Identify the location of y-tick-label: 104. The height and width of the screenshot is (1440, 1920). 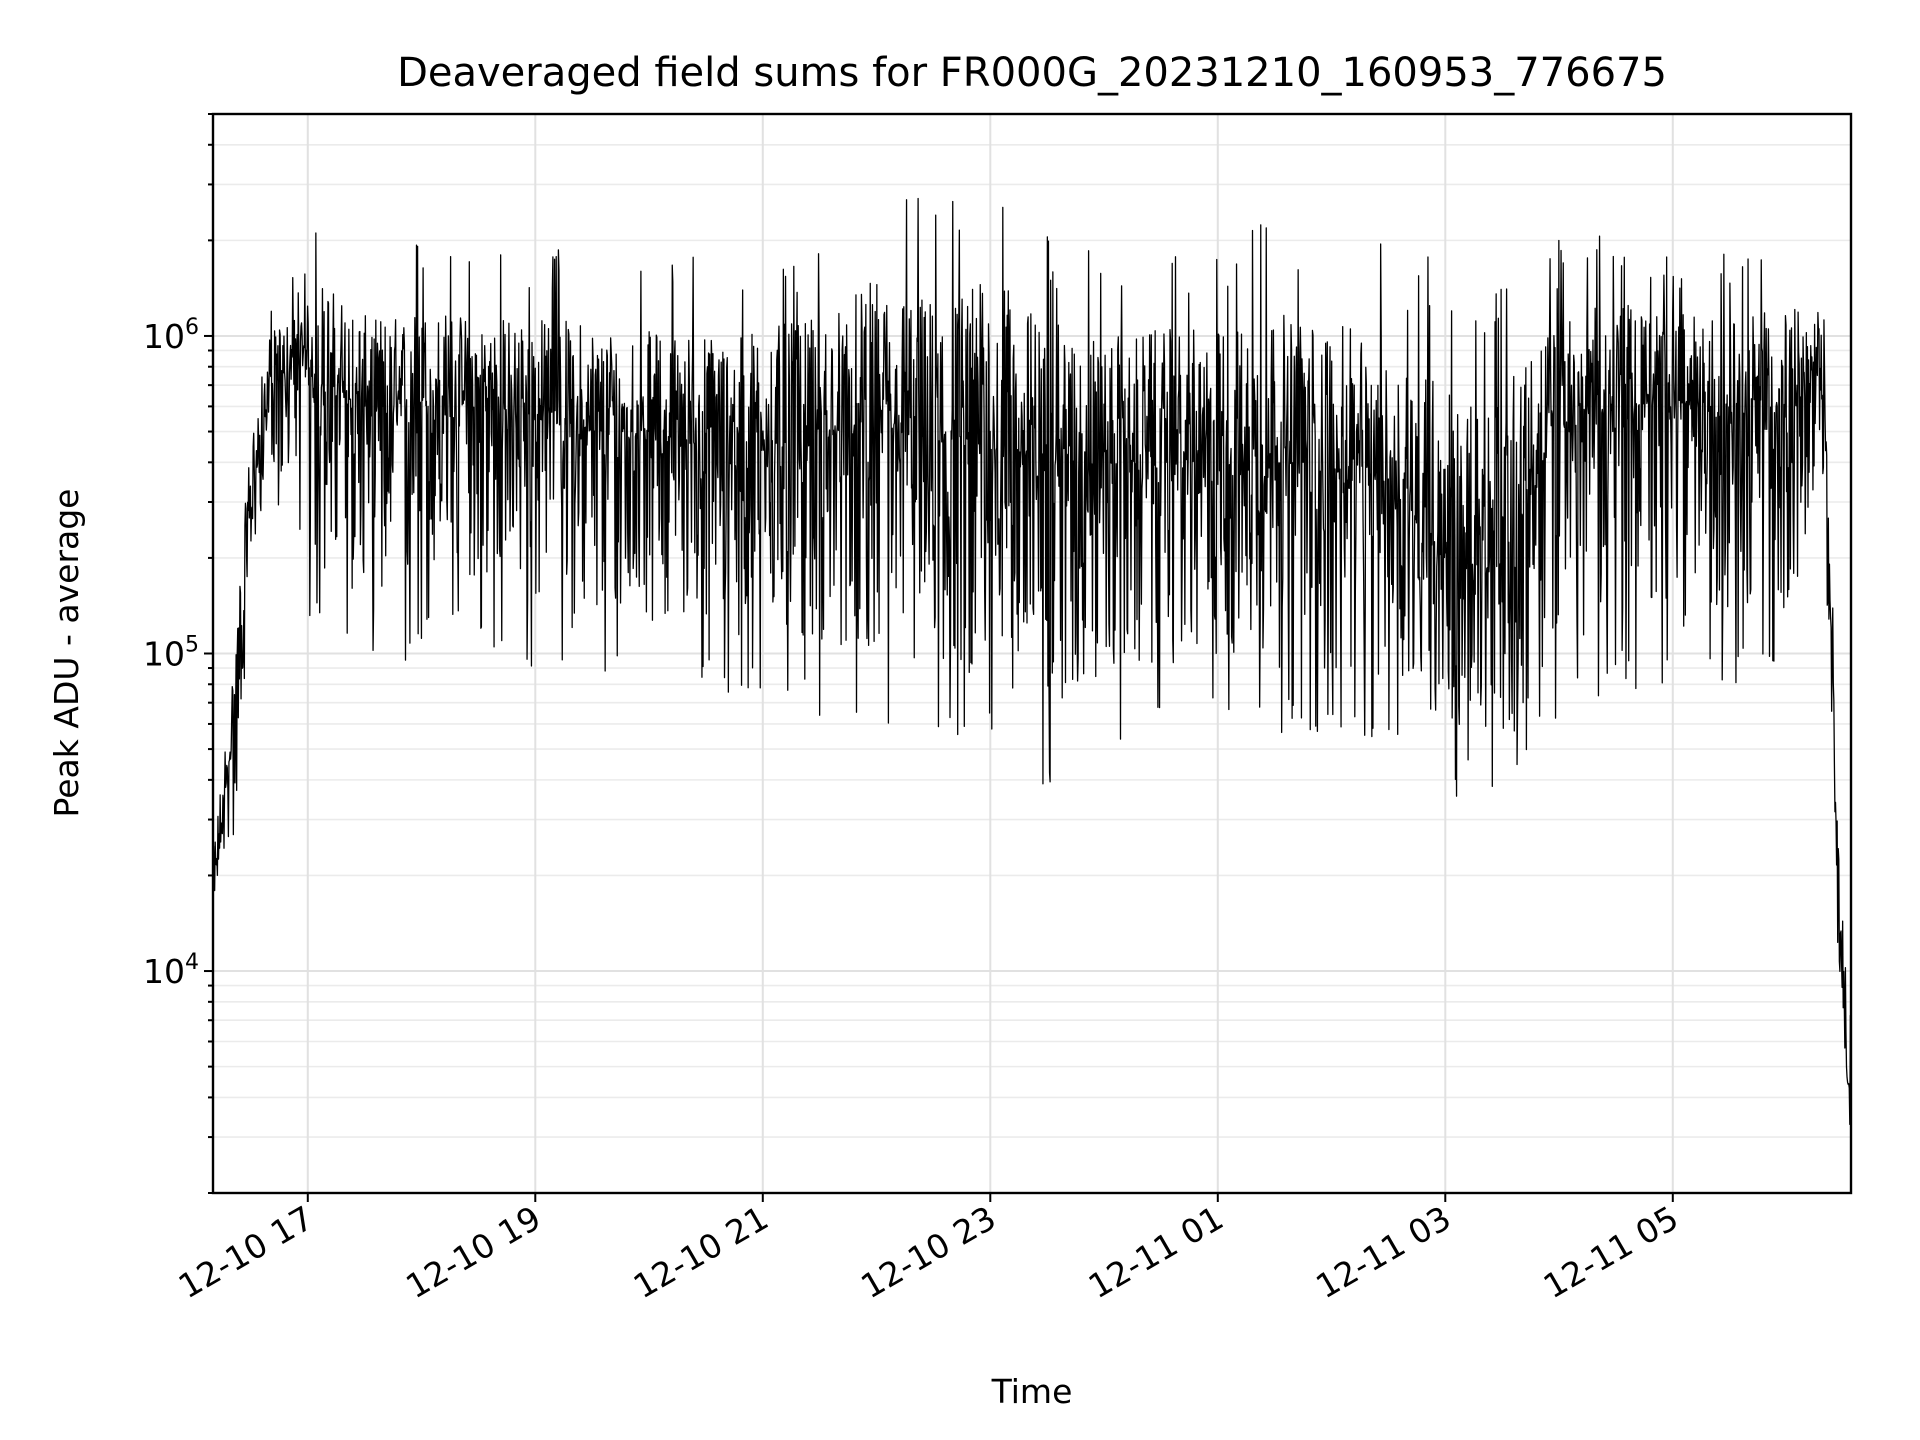
(171, 970).